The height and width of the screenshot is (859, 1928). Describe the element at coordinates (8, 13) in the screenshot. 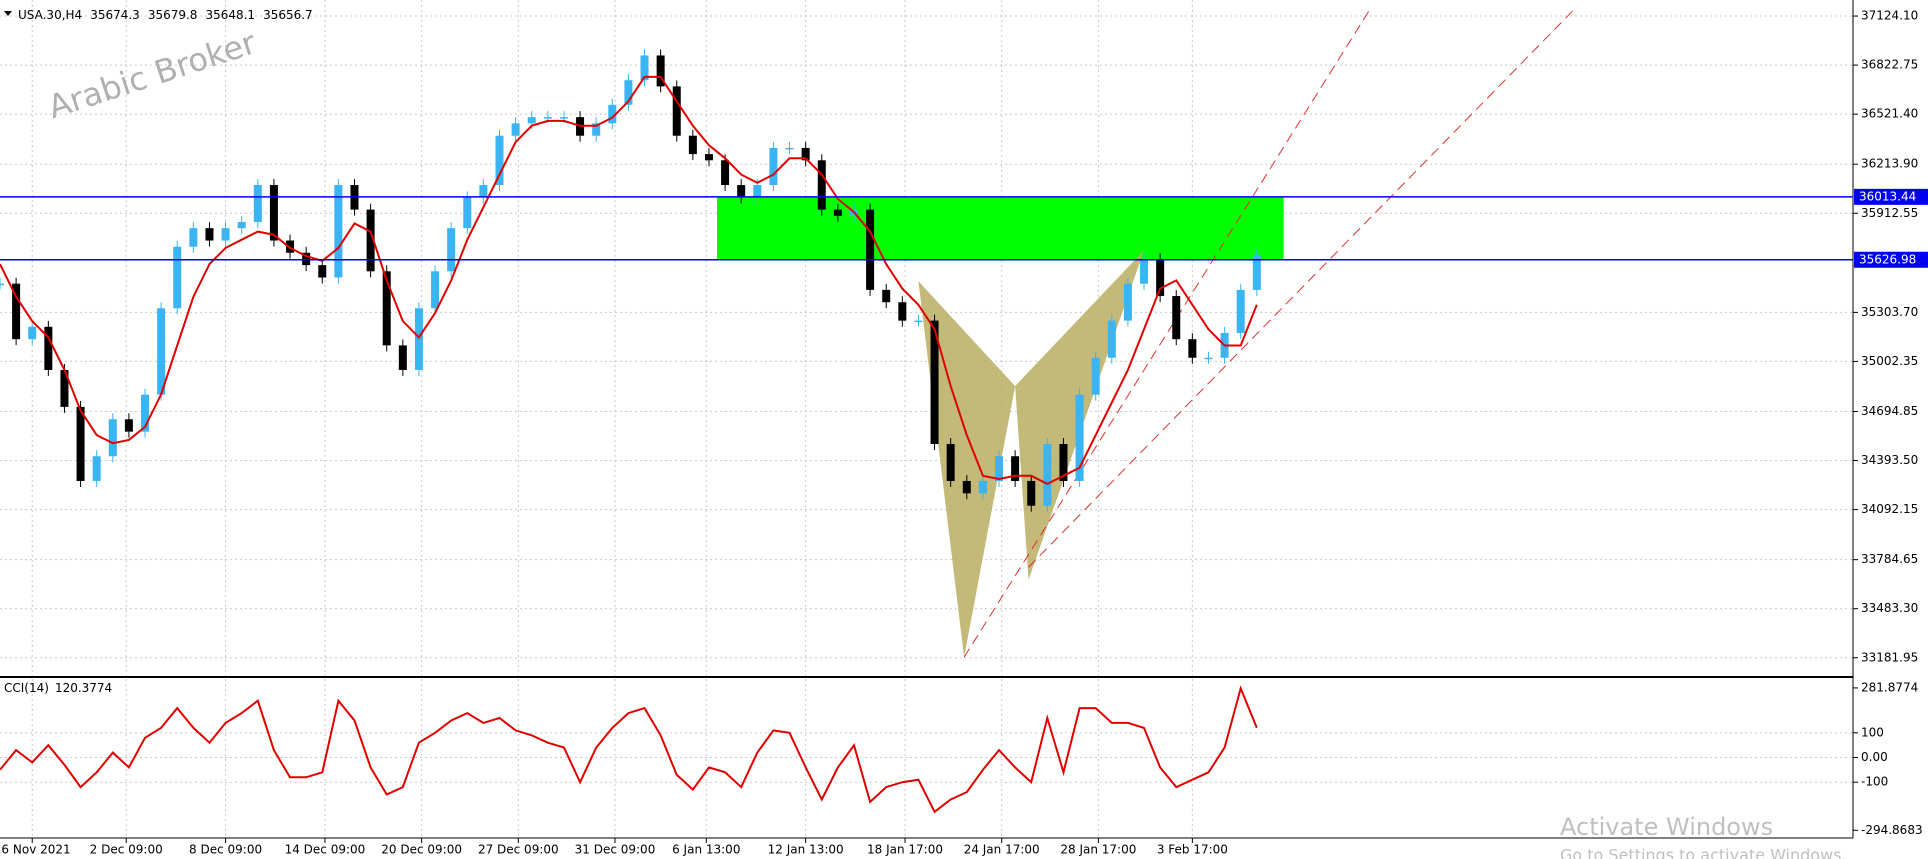

I see `menu-arrow` at that location.